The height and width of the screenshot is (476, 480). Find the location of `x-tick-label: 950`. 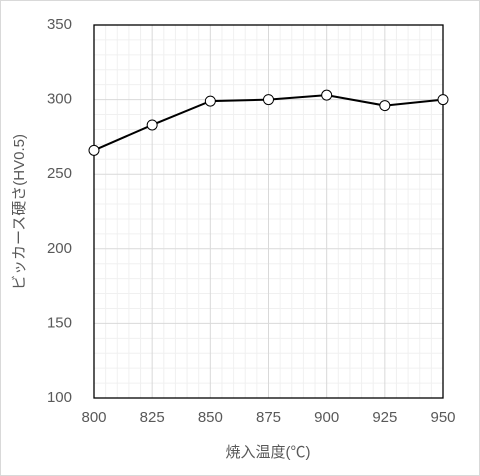

x-tick-label: 950 is located at coordinates (442, 417).